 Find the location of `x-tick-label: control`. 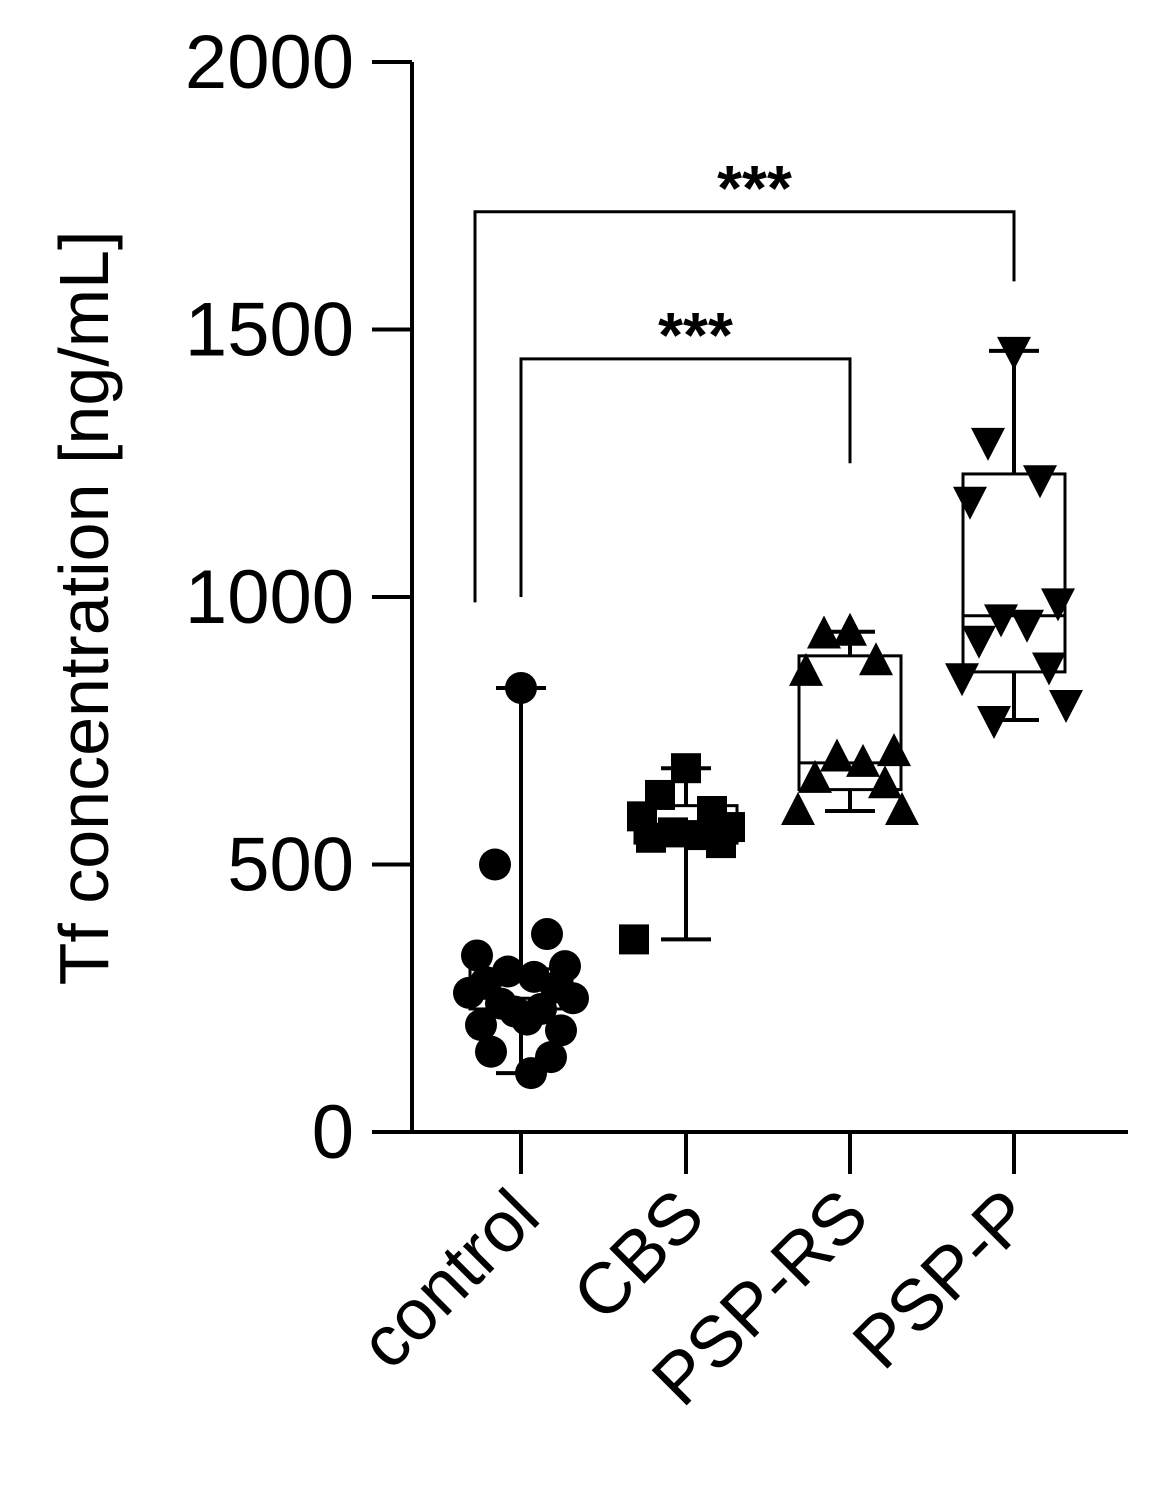

x-tick-label: control is located at coordinates (449, 1279).